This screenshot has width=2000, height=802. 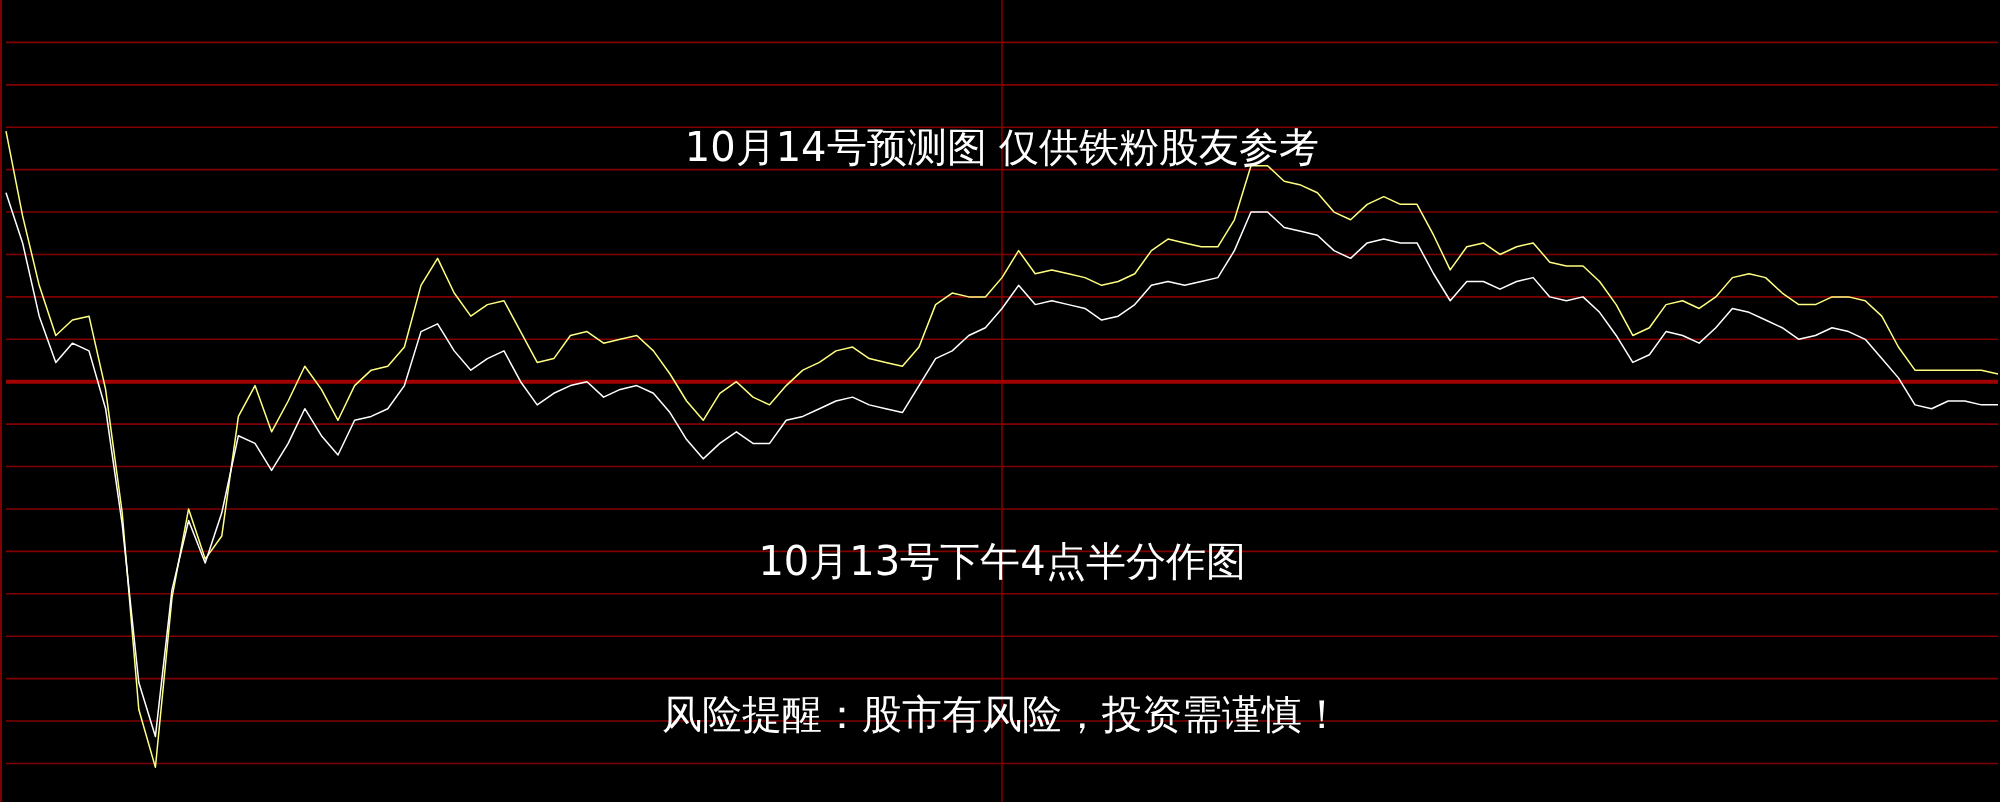 I want to click on chart-title: 10月14号预测图 仅供铁粉股友参考, so click(x=1002, y=146).